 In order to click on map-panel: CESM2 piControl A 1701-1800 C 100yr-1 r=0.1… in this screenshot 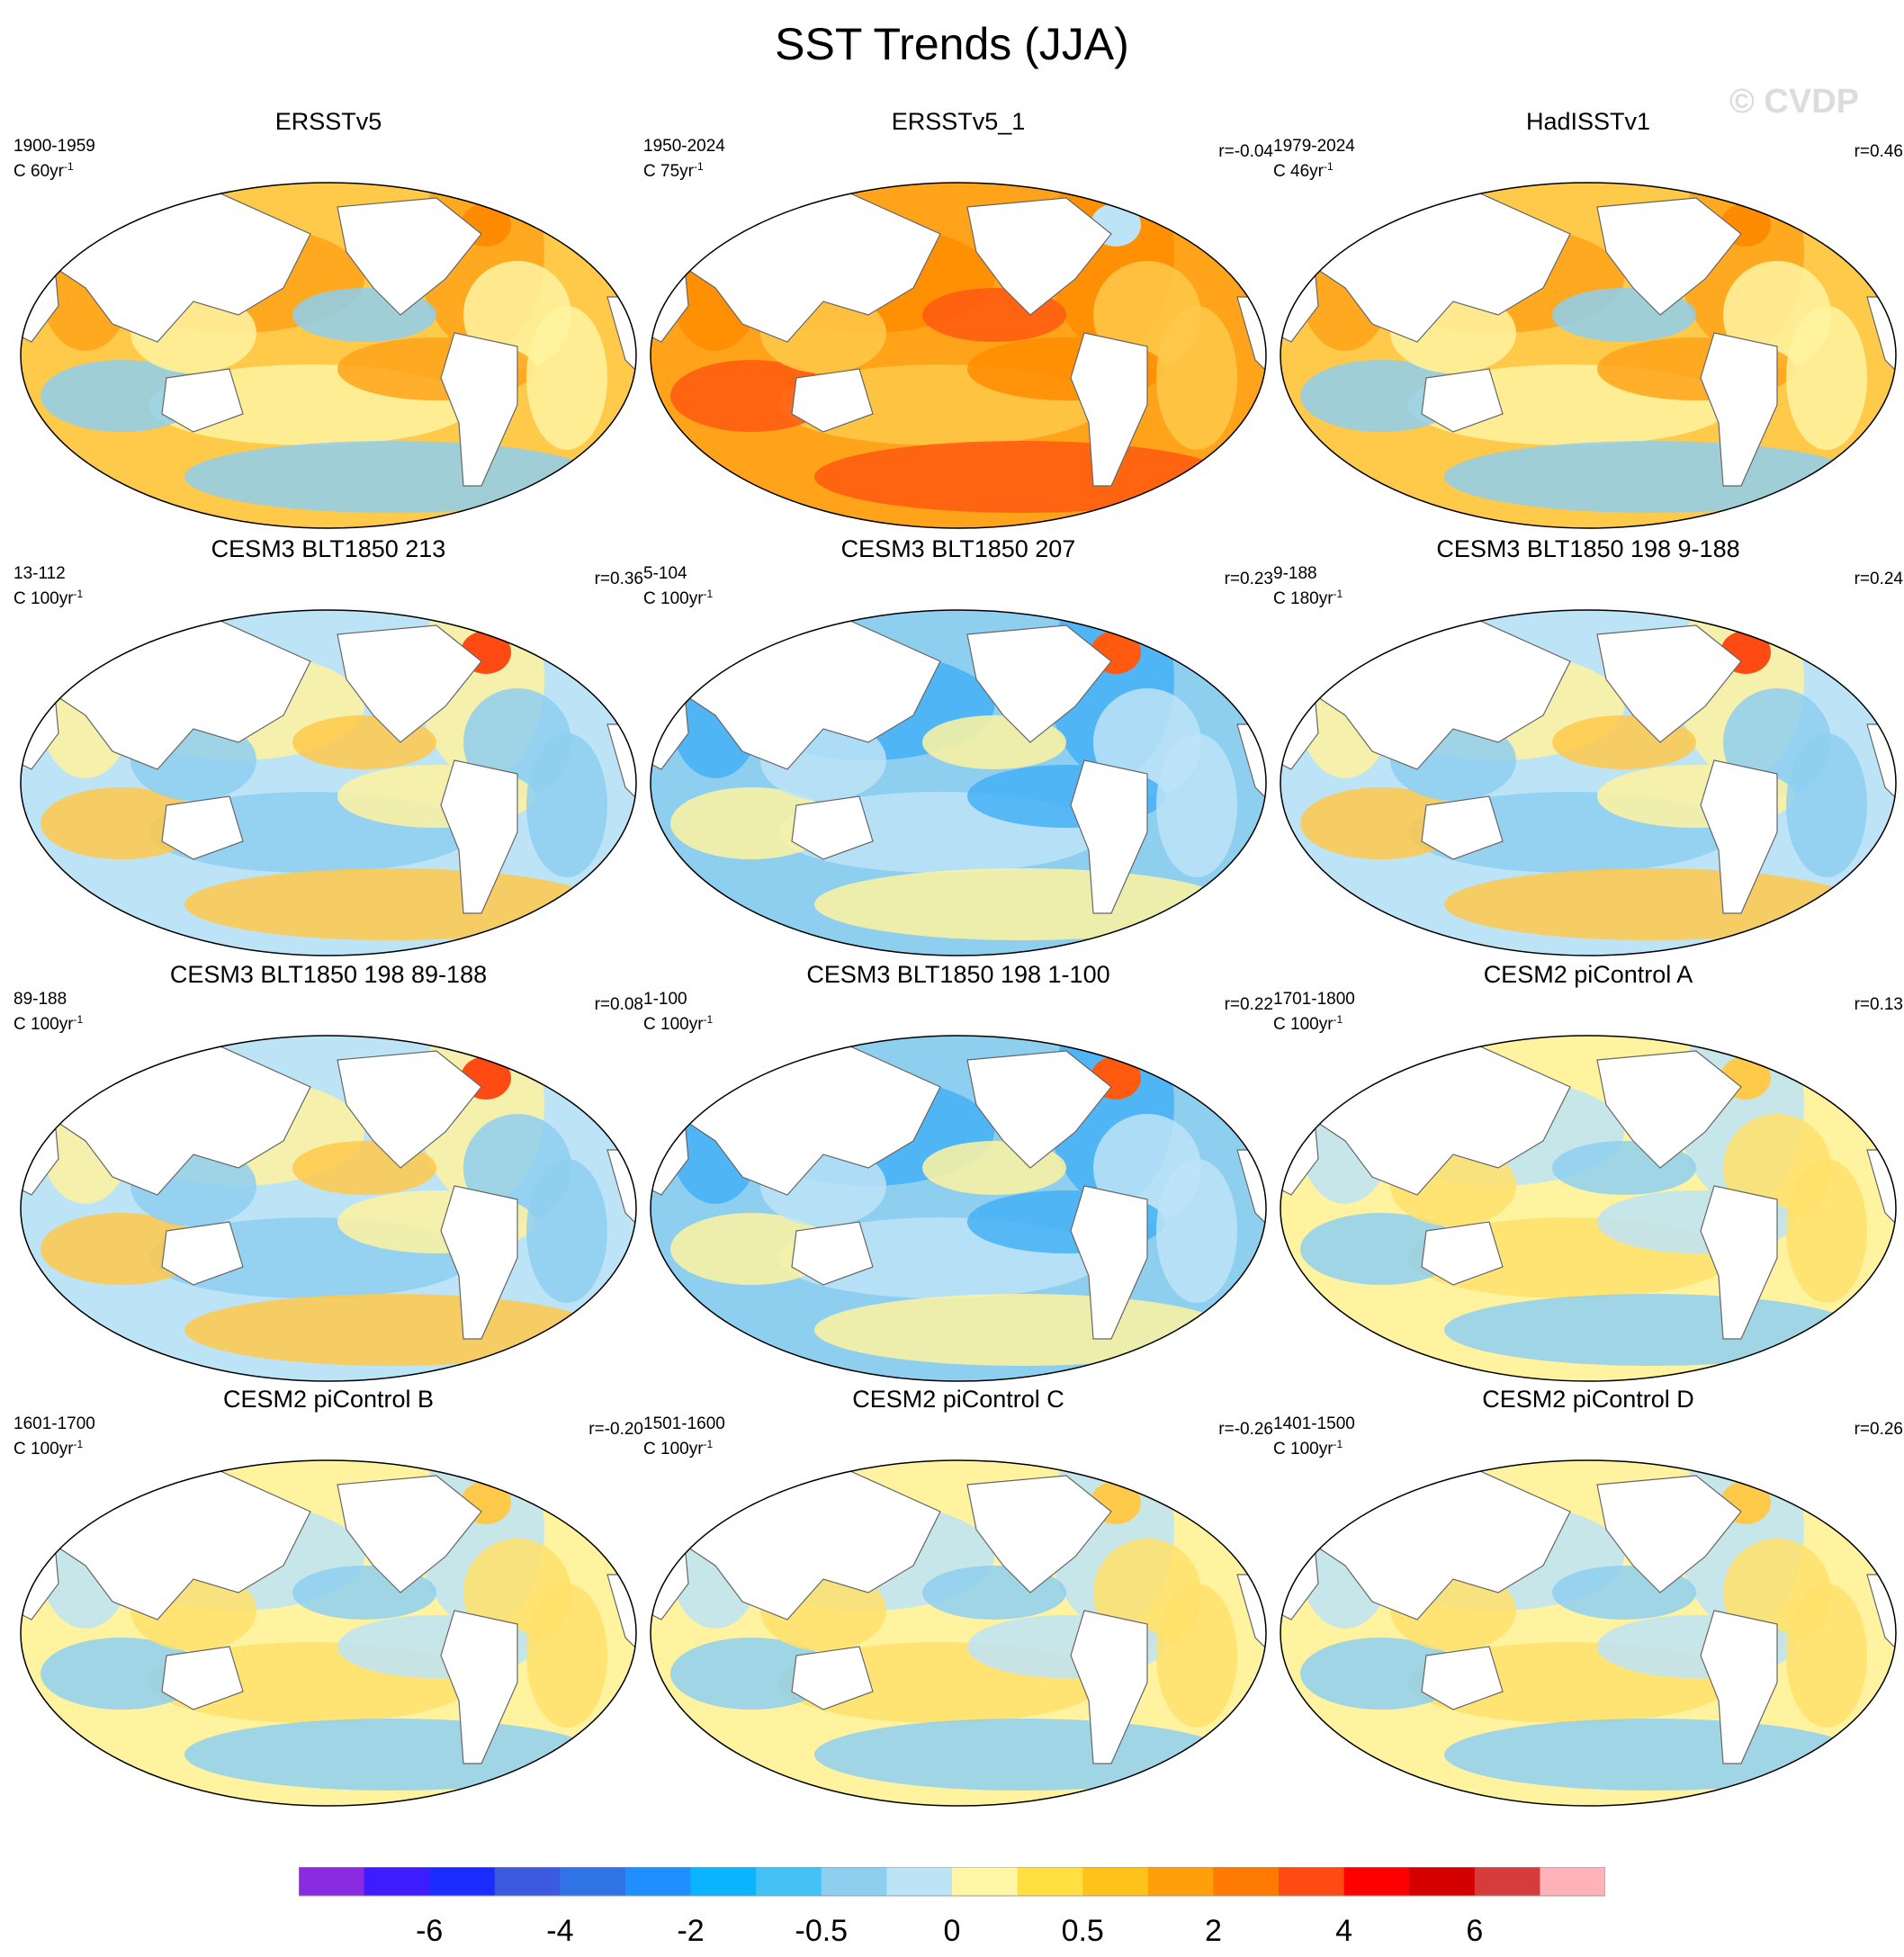, I will do `click(1588, 1172)`.